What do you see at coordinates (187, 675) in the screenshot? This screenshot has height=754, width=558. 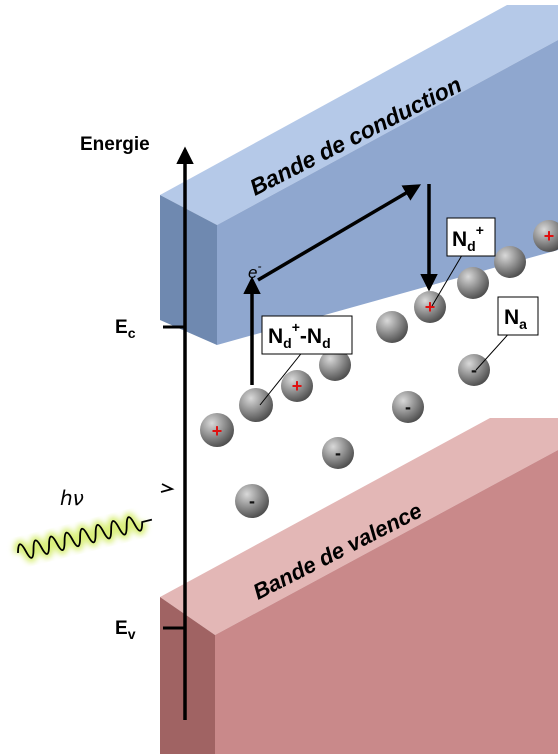 I see `valence-band-side` at bounding box center [187, 675].